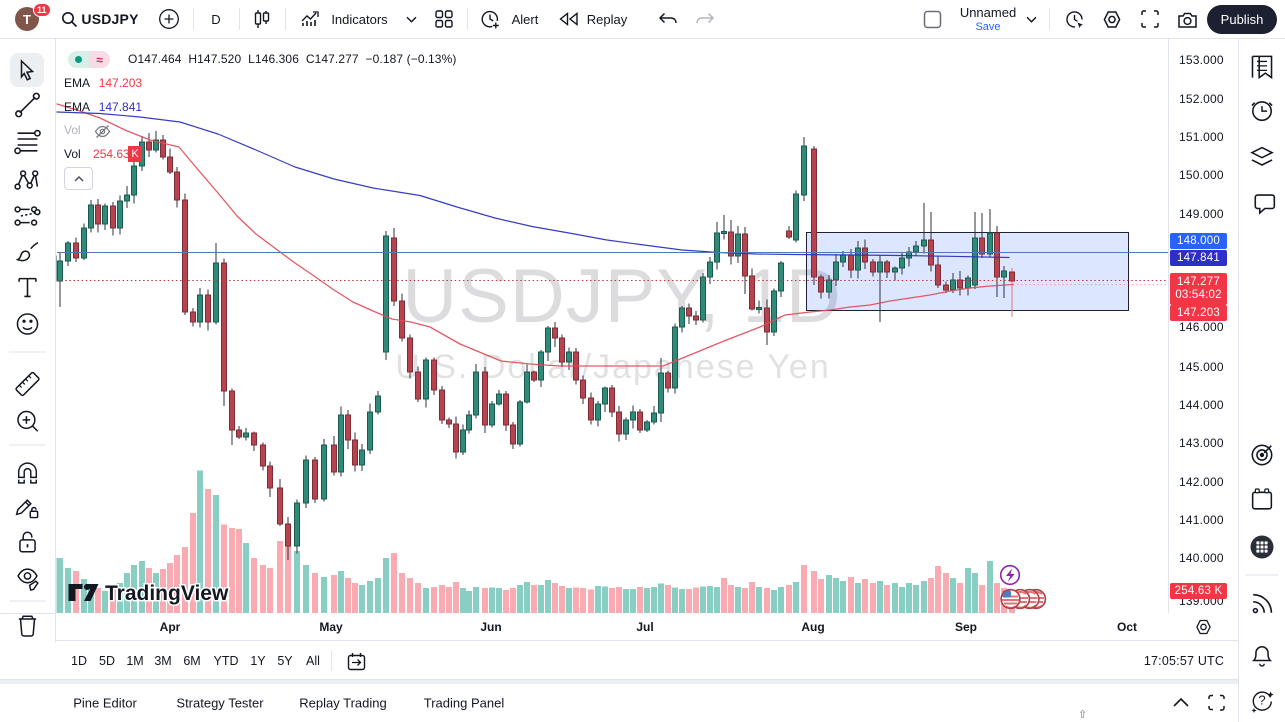 The image size is (1285, 722). Describe the element at coordinates (612, 367) in the screenshot. I see `svg-text: U.S. Dollar/Japanese Yen` at that location.